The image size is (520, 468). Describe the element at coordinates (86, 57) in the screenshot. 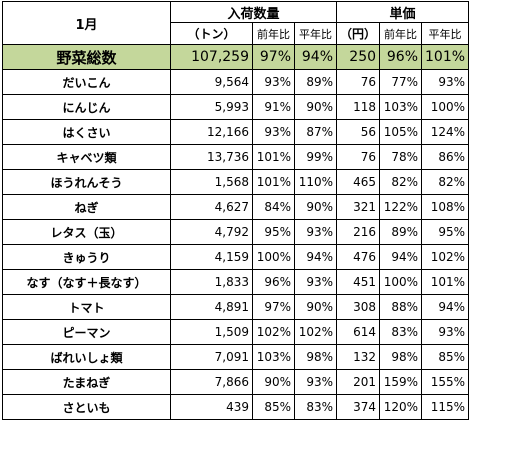

I see `total-name: 野菜総数` at that location.